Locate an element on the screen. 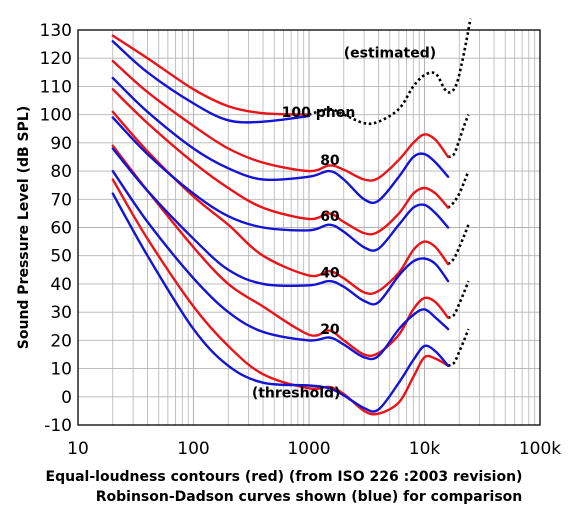 This screenshot has width=569, height=512. y-tick-label: 100 is located at coordinates (56, 116).